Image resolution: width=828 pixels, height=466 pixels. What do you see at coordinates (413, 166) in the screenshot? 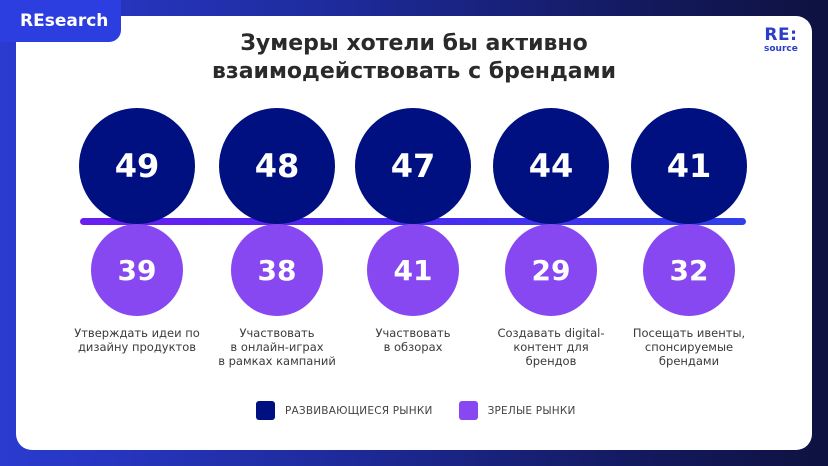
I see `emerging-value-circle: 47` at bounding box center [413, 166].